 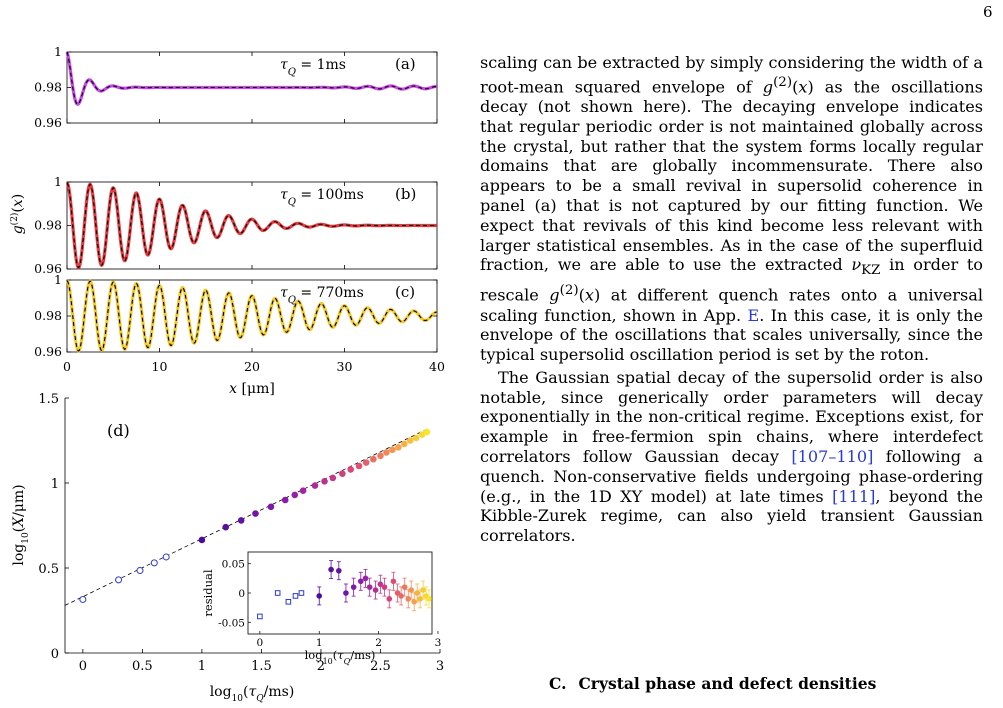 I want to click on panel-b: 1 0.98 0.96 τQ = 100ms (b), so click(x=236, y=225).